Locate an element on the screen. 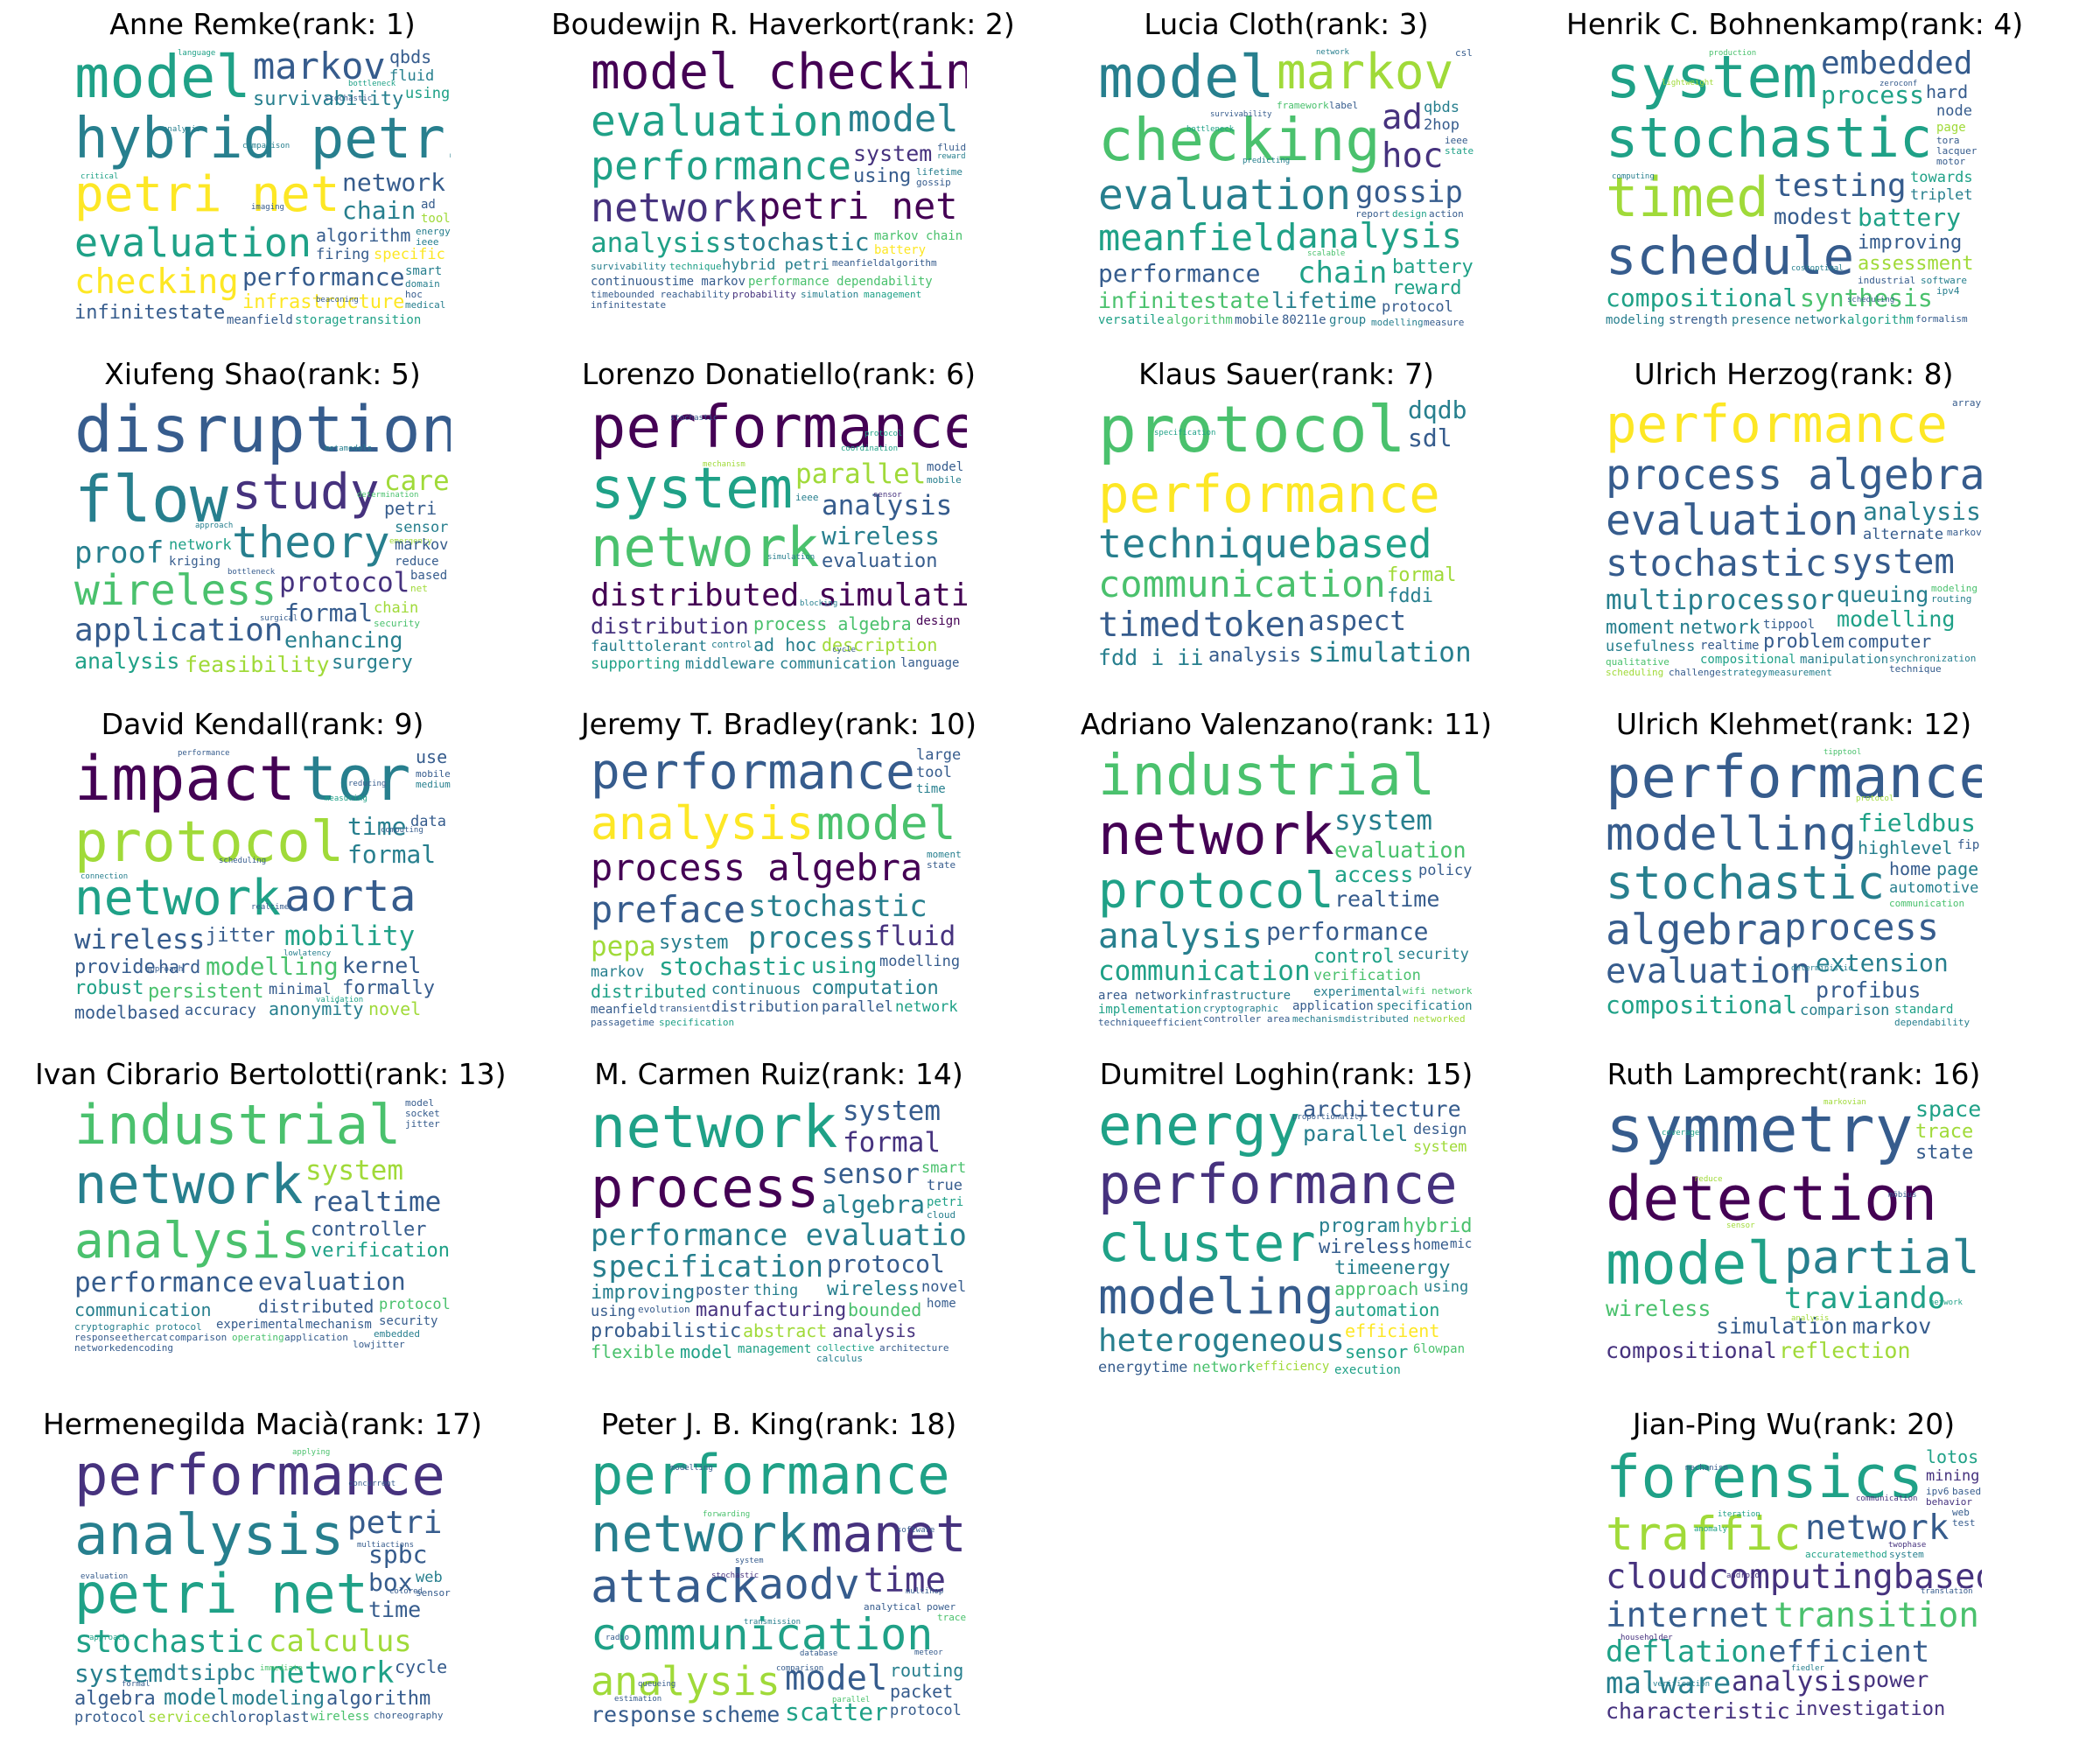  cloud-word: report is located at coordinates (1372, 214).